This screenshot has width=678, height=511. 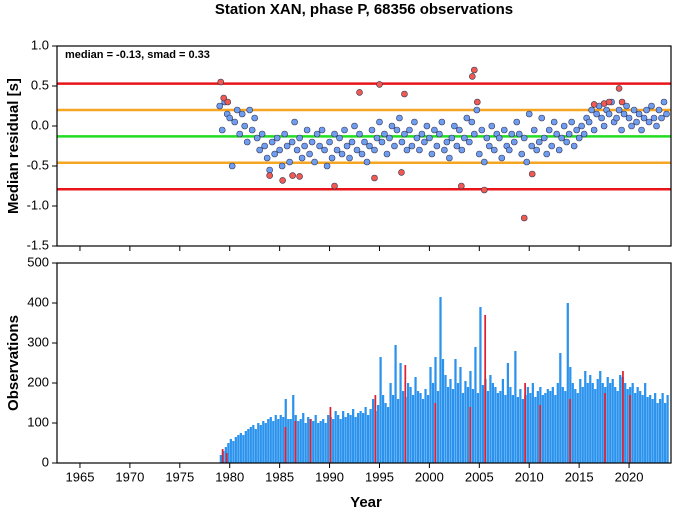 I want to click on y-tick-label: -0.5, so click(x=38, y=164).